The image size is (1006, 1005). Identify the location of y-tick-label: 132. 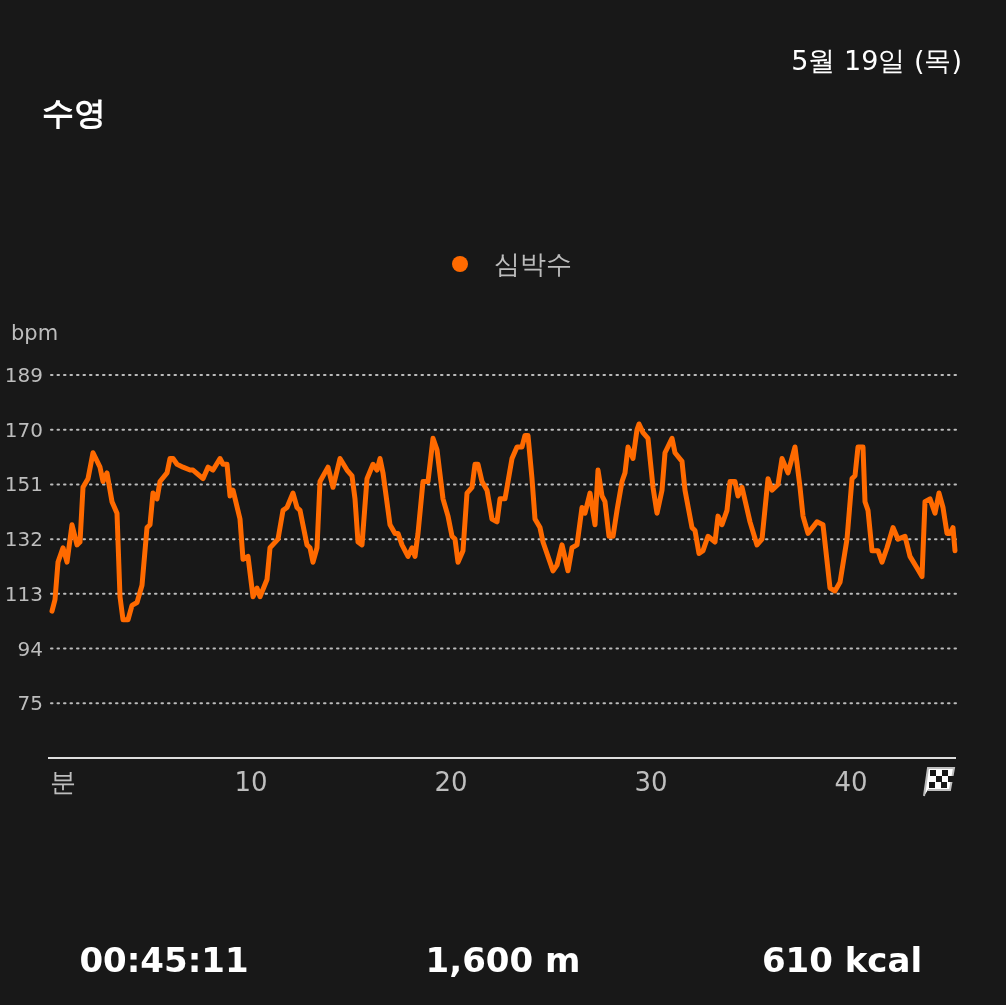
(23, 539).